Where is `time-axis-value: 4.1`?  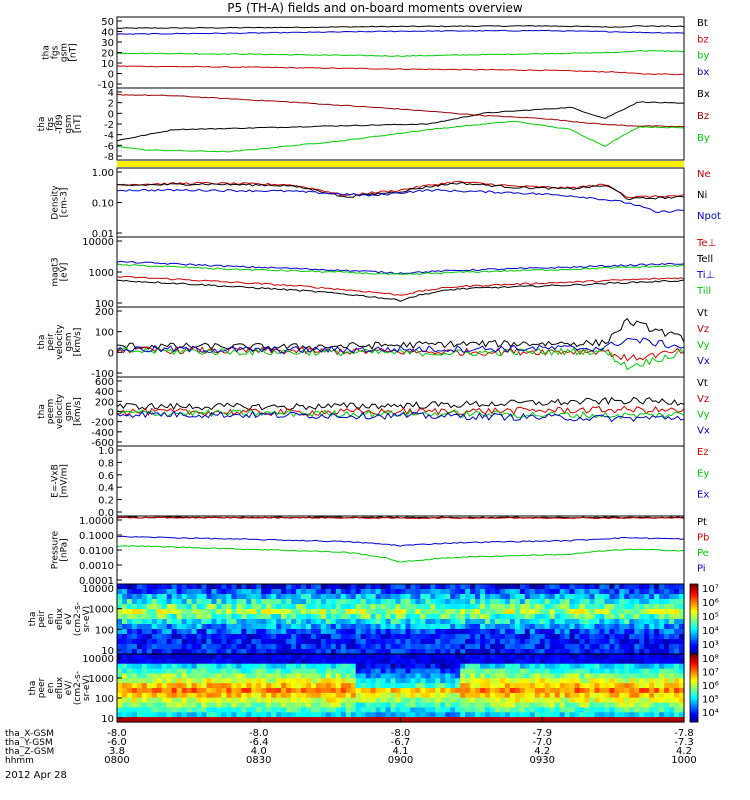 time-axis-value: 4.1 is located at coordinates (401, 751).